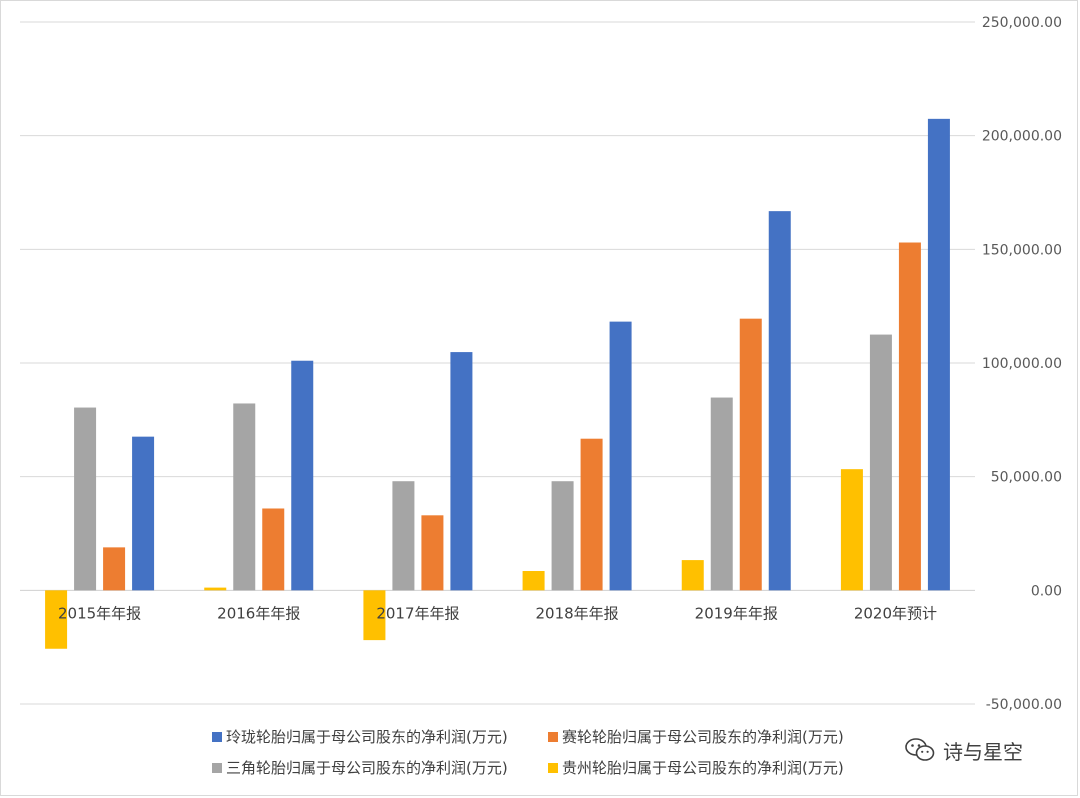  What do you see at coordinates (920, 749) in the screenshot?
I see `wechat-icon` at bounding box center [920, 749].